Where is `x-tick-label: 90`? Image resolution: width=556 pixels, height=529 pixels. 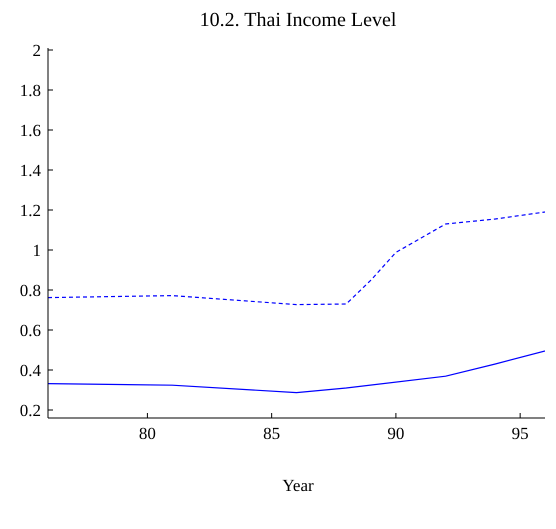
x-tick-label: 90 is located at coordinates (395, 434).